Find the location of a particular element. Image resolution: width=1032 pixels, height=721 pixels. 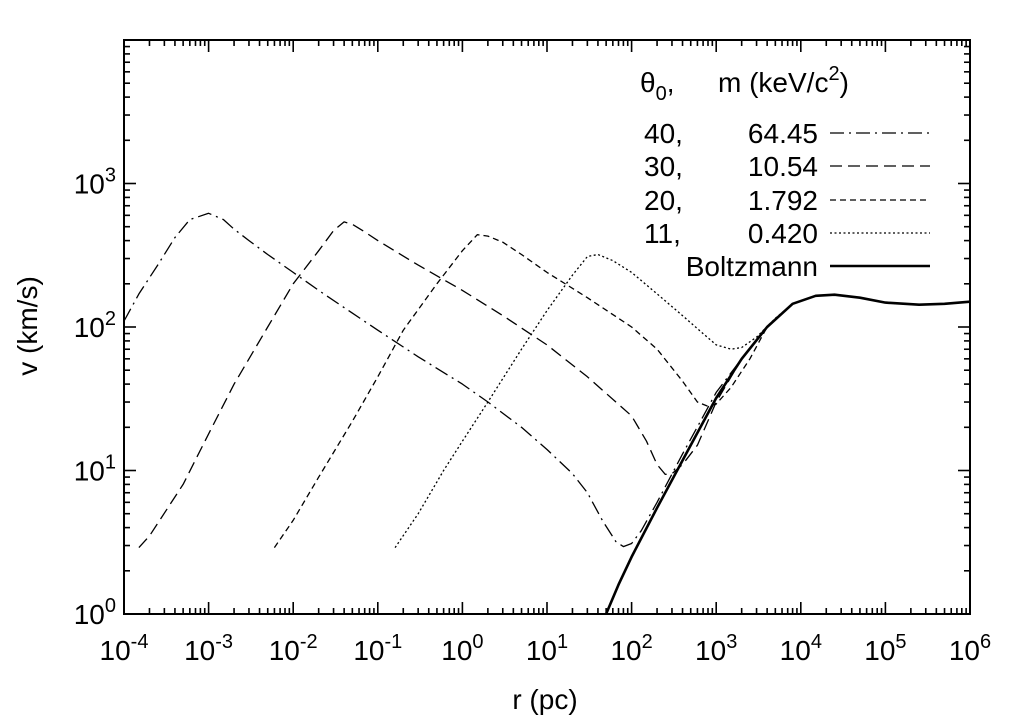

x-tick-label: 10⁻¹ is located at coordinates (377, 648).